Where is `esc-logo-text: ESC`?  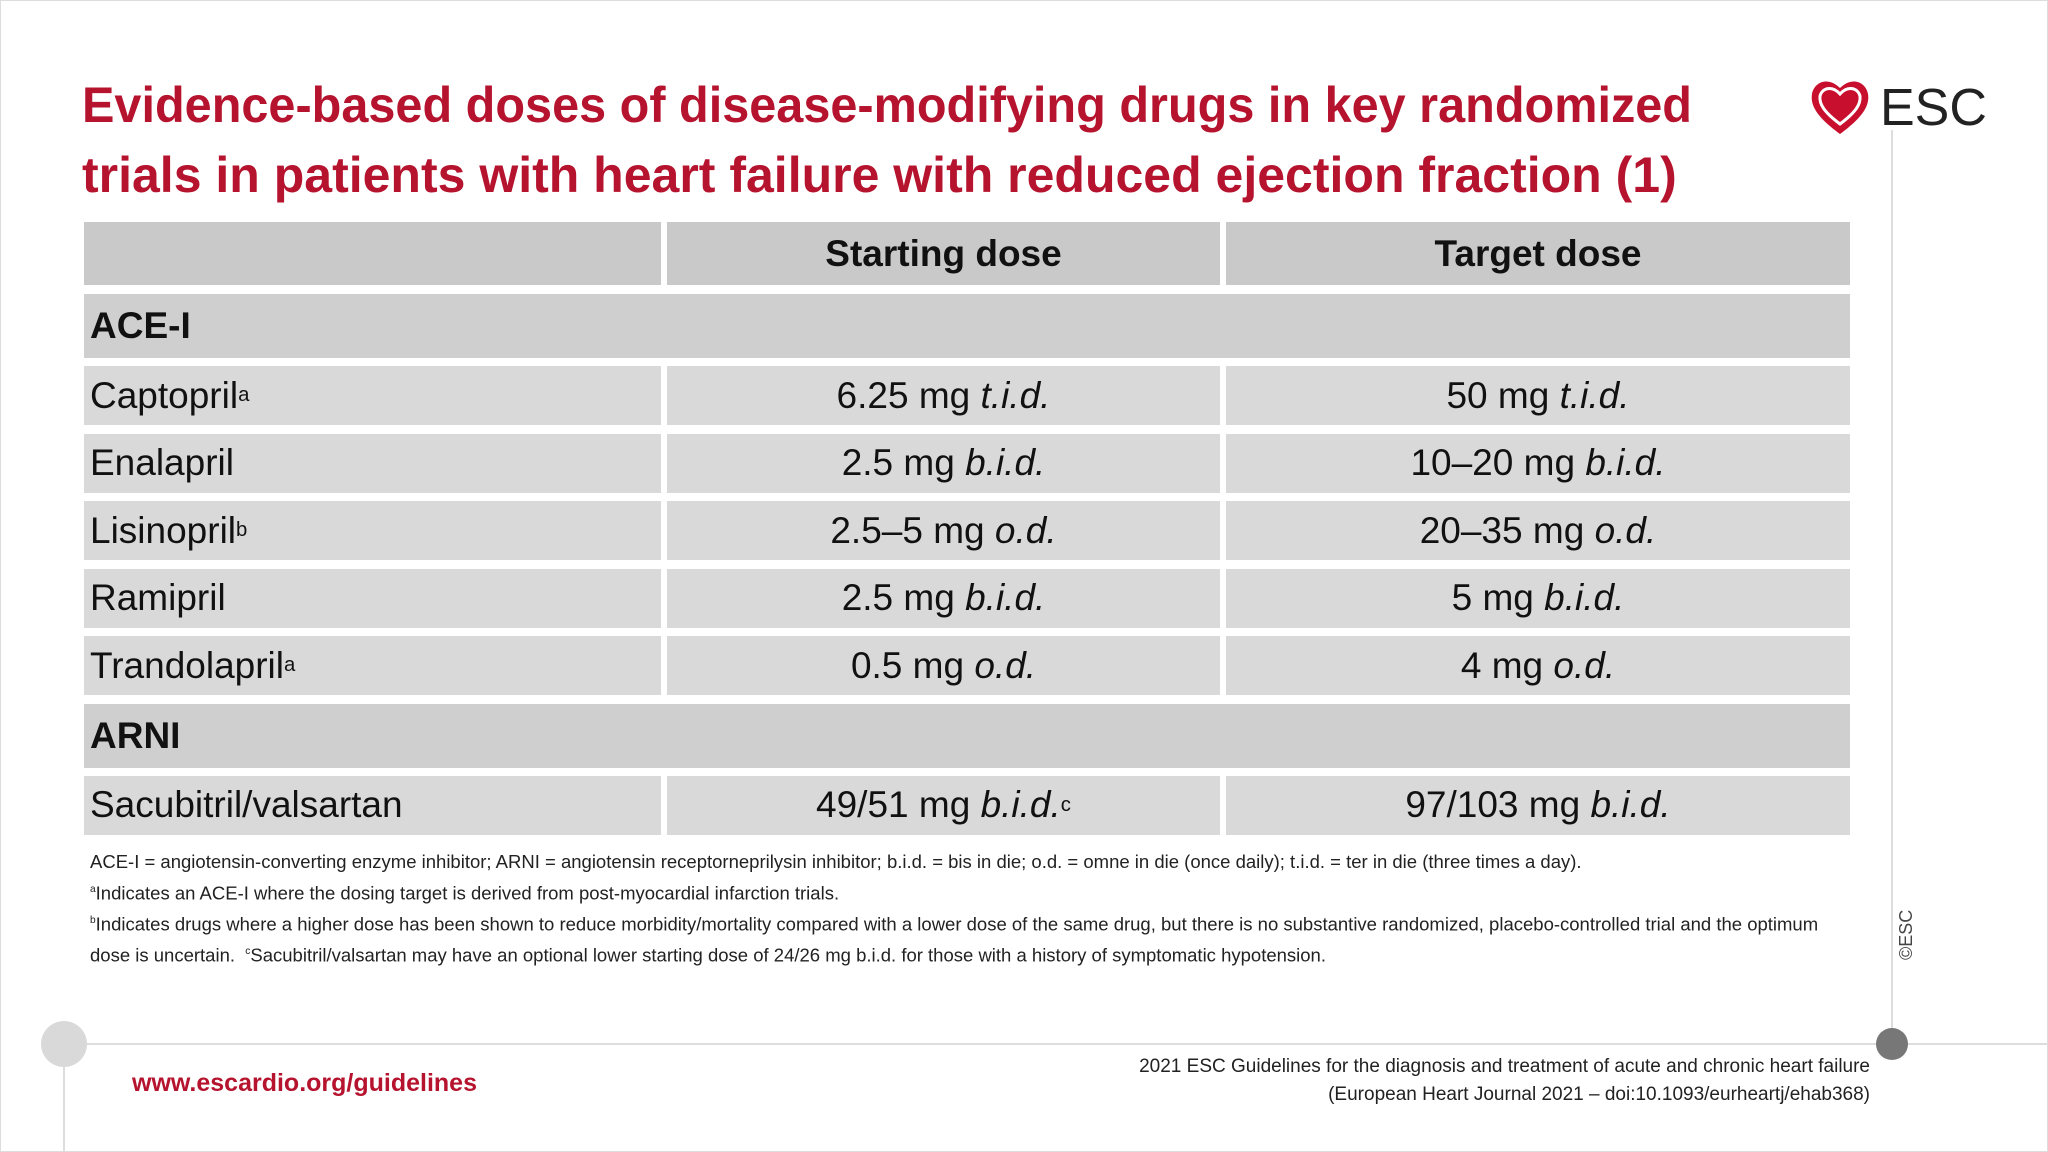 esc-logo-text: ESC is located at coordinates (1933, 108).